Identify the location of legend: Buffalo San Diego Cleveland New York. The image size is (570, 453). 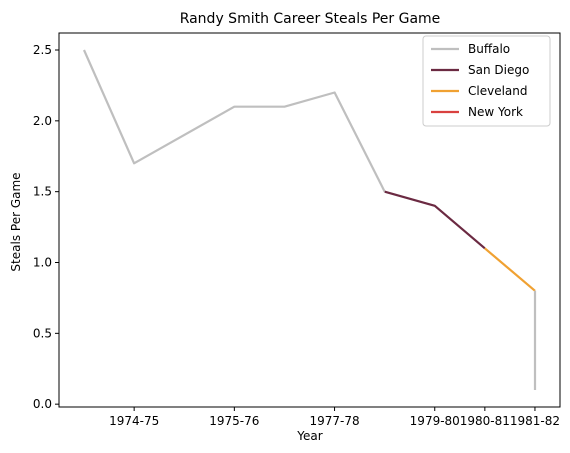
(486, 81).